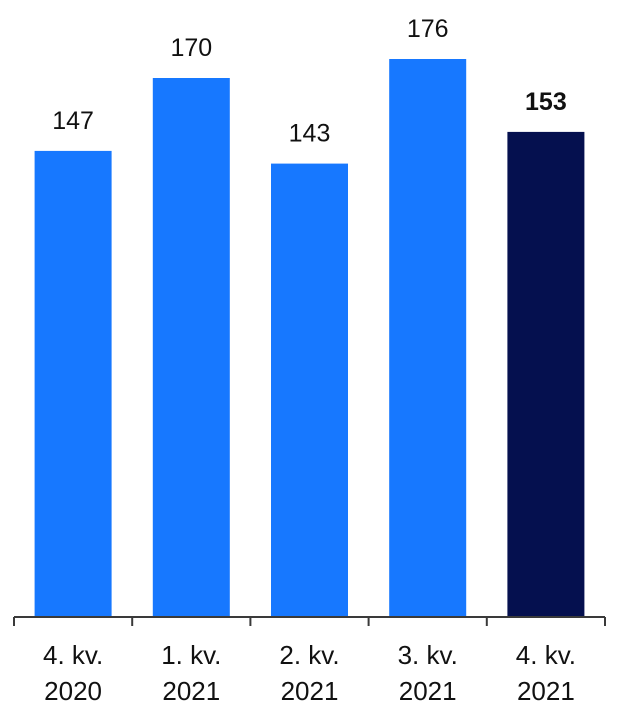 The height and width of the screenshot is (705, 620). I want to click on x-tick-label-line: 2. kv., so click(309, 655).